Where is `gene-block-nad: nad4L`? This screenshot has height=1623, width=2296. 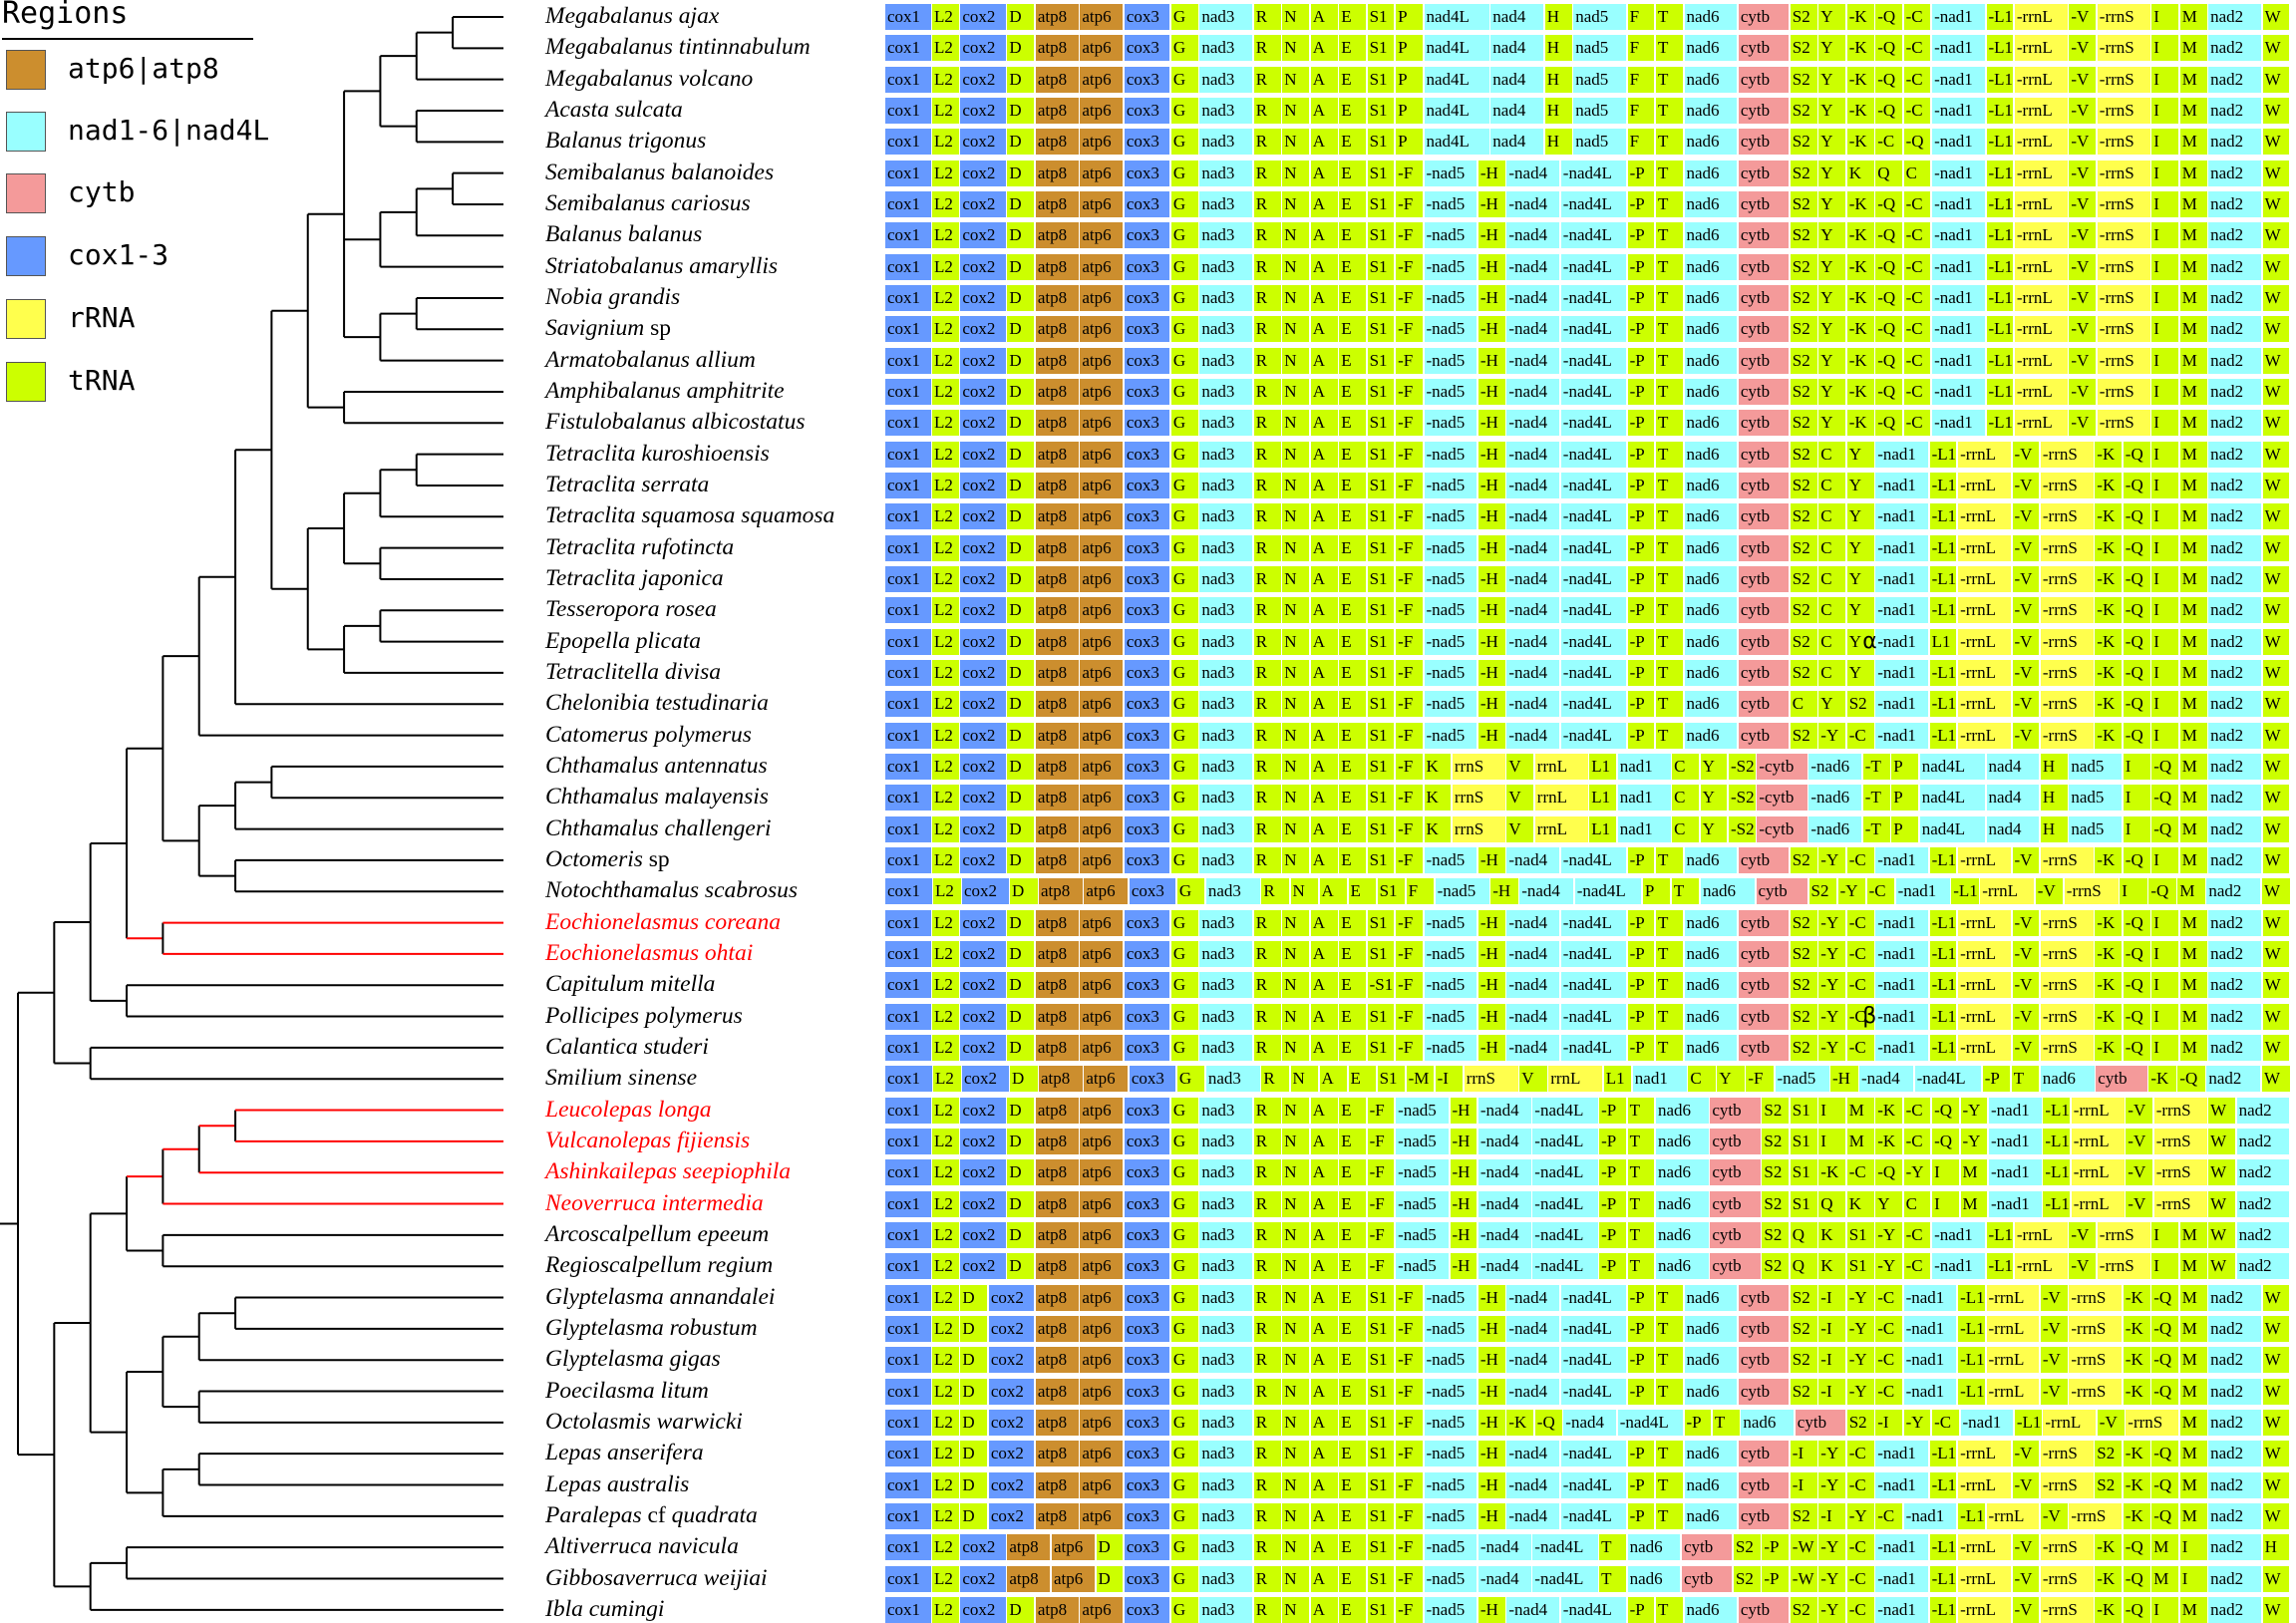
gene-block-nad: nad4L is located at coordinates (1456, 79).